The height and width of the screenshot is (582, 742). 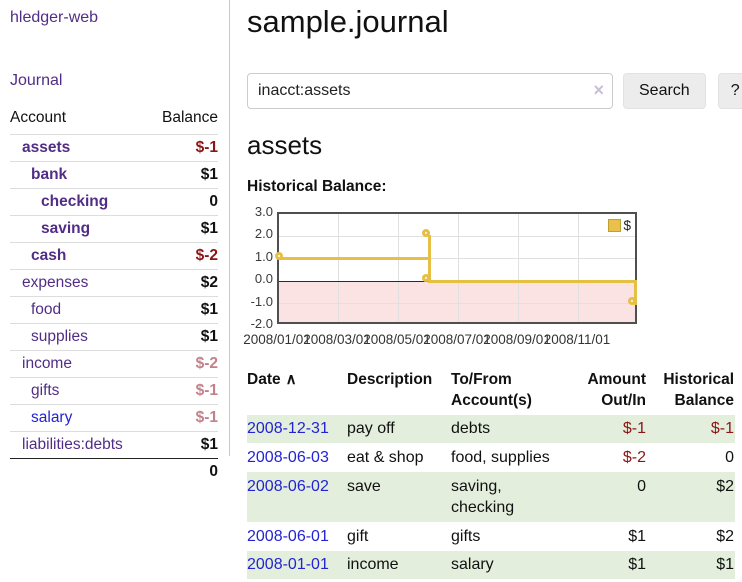 I want to click on negative-region, so click(x=457, y=301).